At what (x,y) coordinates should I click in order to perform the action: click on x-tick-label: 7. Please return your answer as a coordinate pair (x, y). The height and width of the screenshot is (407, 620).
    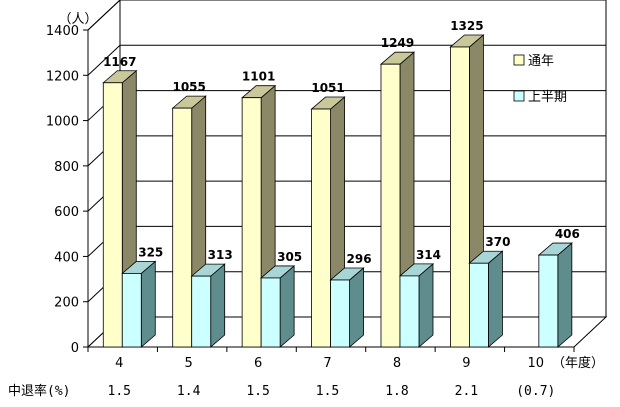
    Looking at the image, I should click on (327, 363).